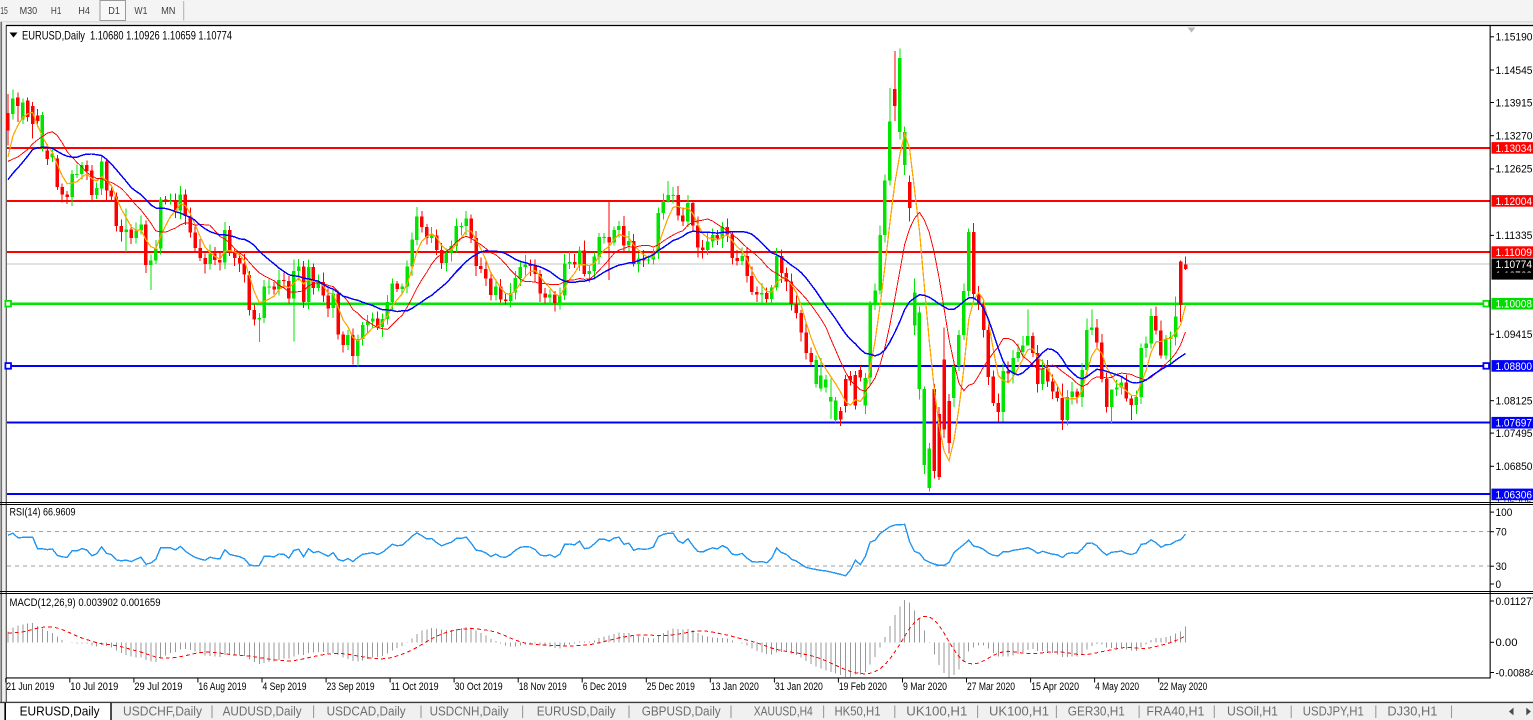 The width and height of the screenshot is (1533, 720). I want to click on svg-text: H1, so click(56, 11).